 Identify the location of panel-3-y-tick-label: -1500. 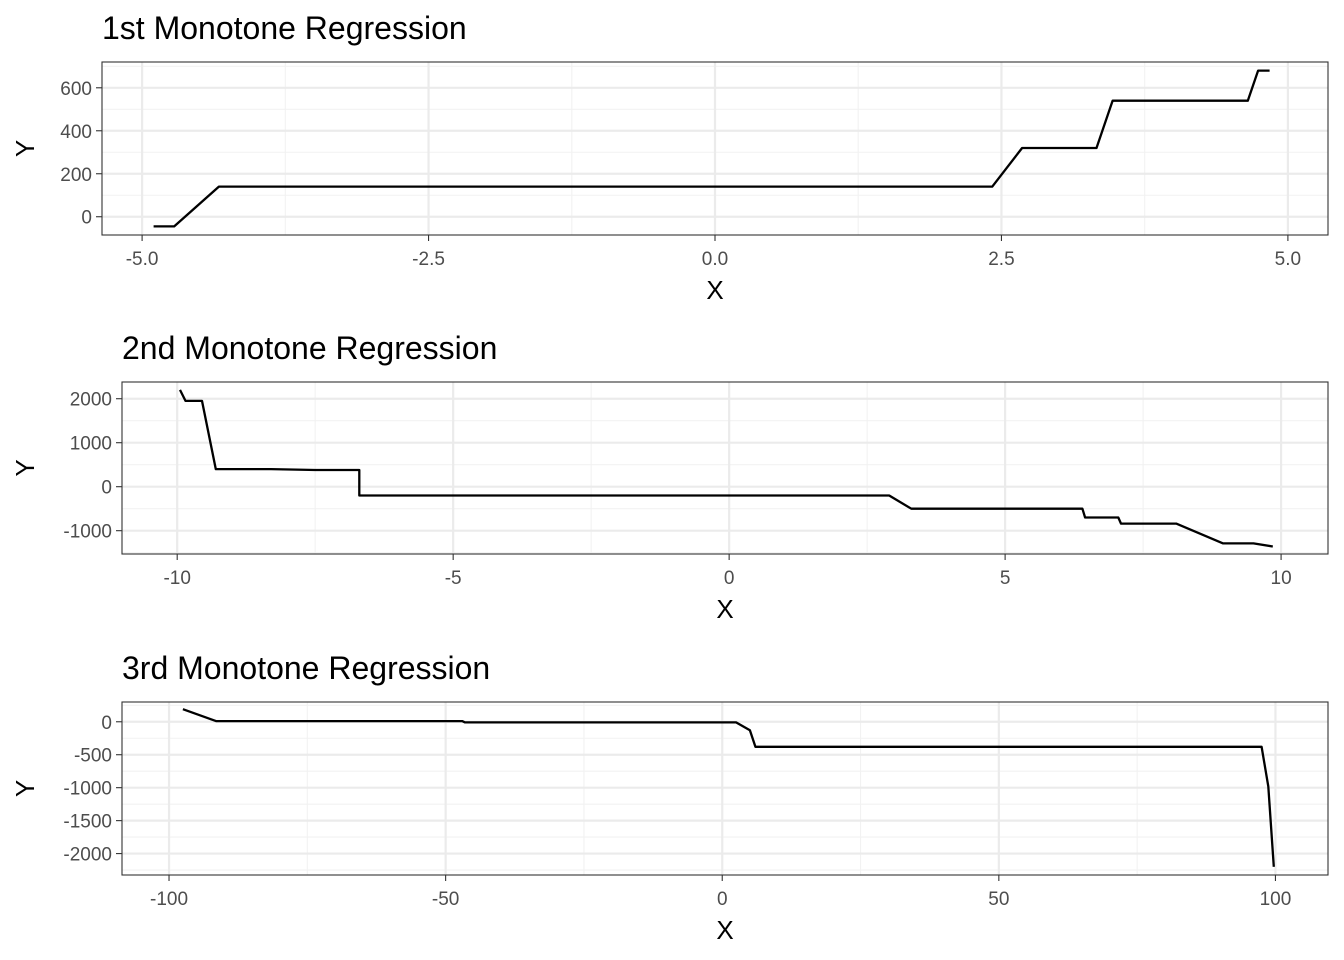
(87, 822).